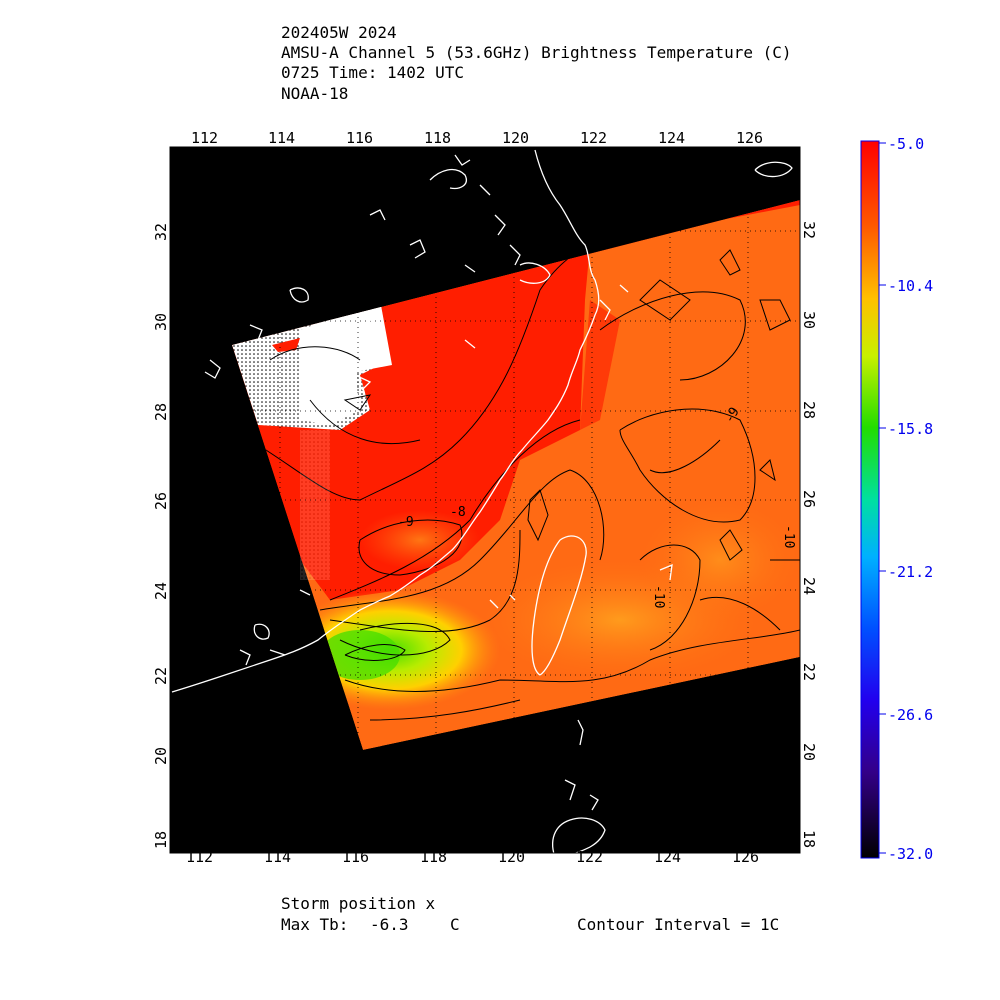 The height and width of the screenshot is (1000, 1000). I want to click on colorbar-label: -5.0, so click(906, 144).